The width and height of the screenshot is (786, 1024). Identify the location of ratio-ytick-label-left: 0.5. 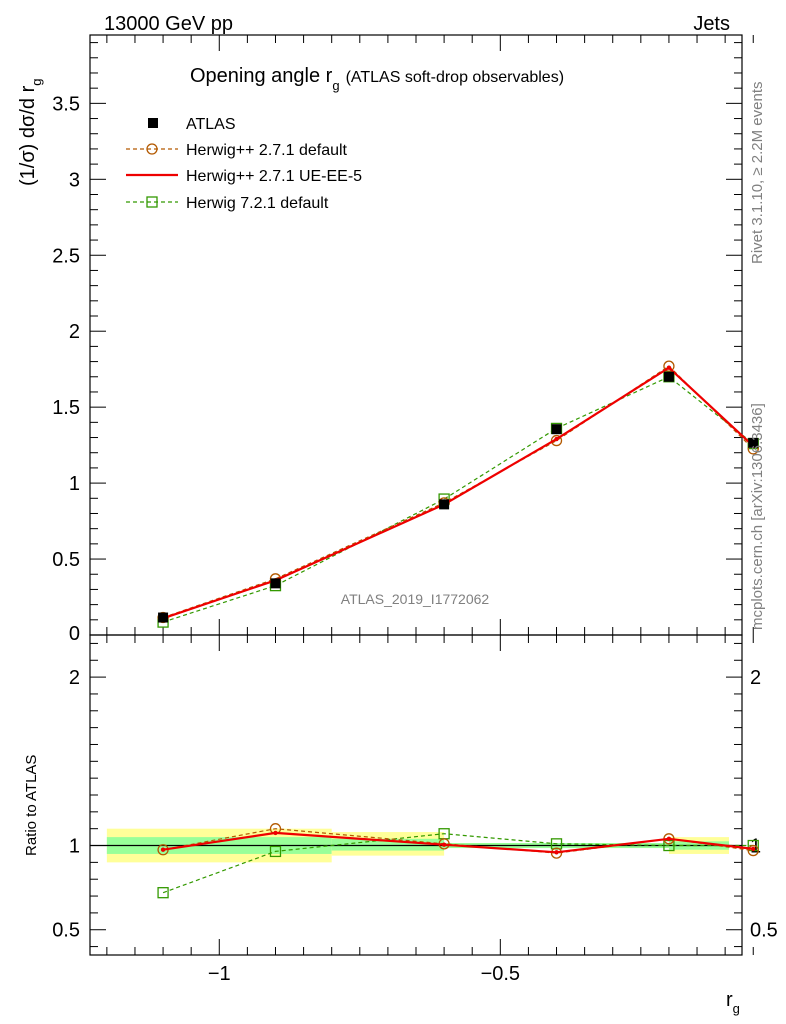
(66, 931).